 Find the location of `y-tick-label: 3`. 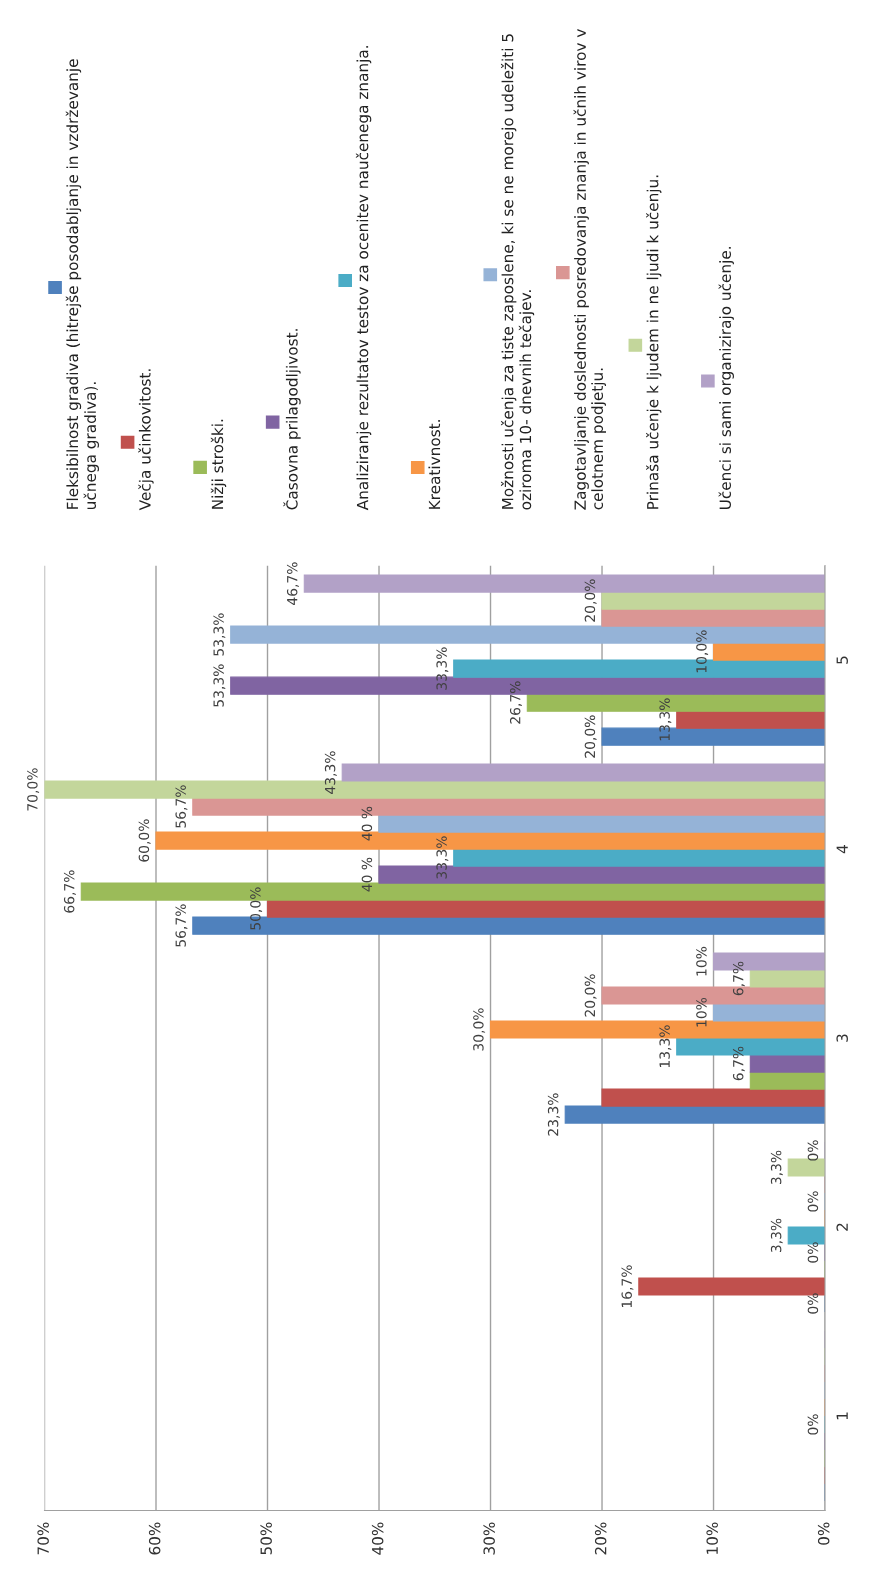

y-tick-label: 3 is located at coordinates (842, 1038).